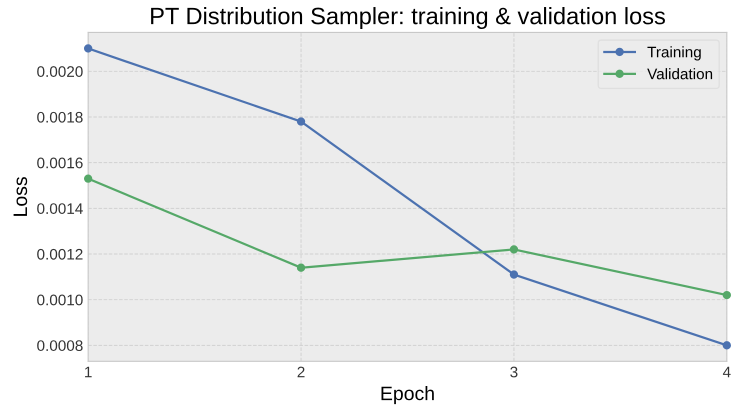  What do you see at coordinates (408, 18) in the screenshot?
I see `chart-title: PT Distribution Sampler: training & validation loss` at bounding box center [408, 18].